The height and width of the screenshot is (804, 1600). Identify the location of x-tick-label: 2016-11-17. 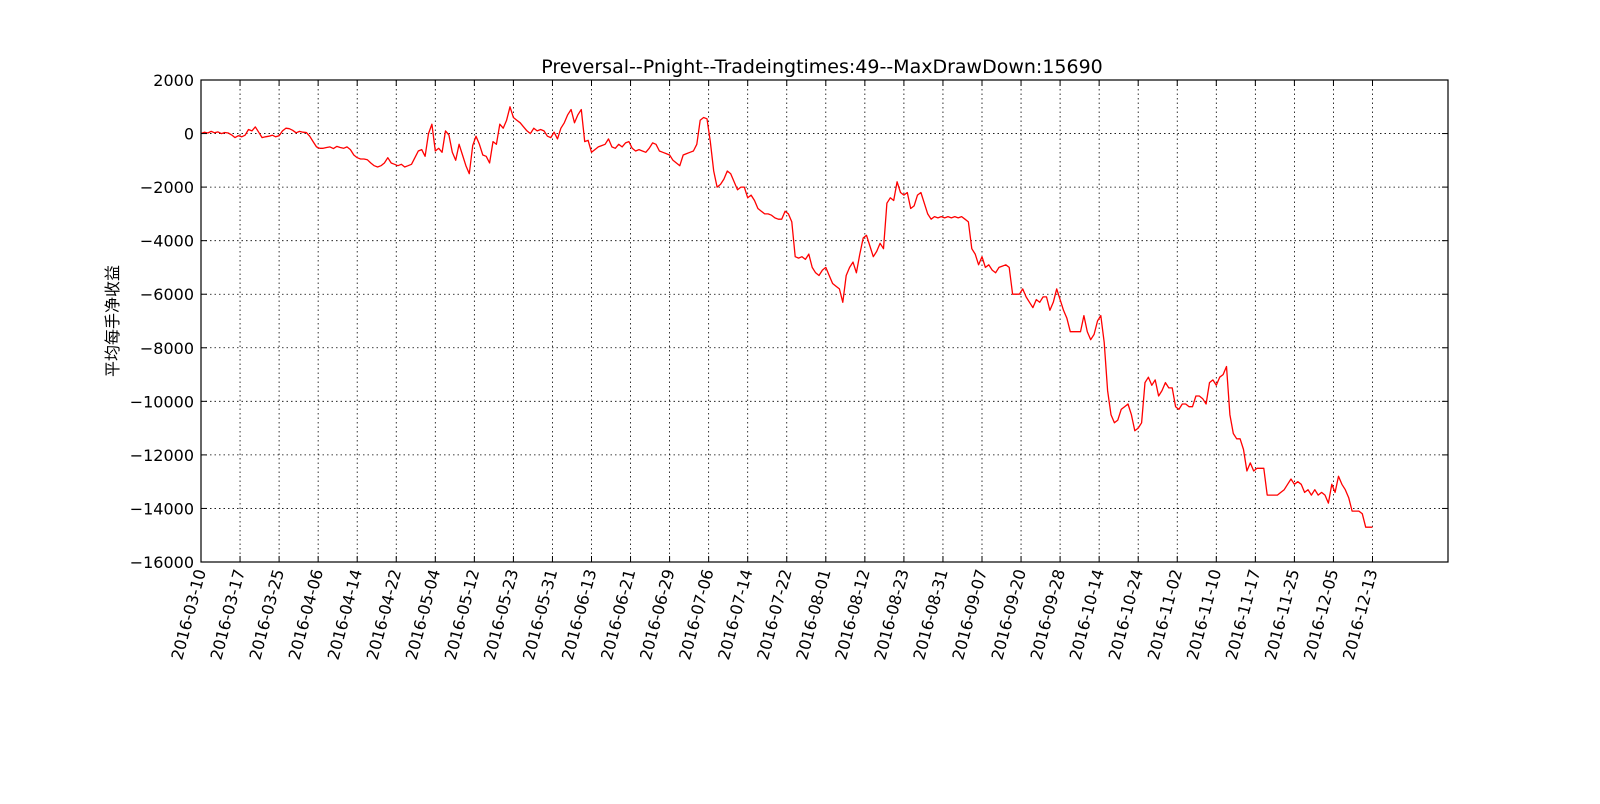
(1243, 614).